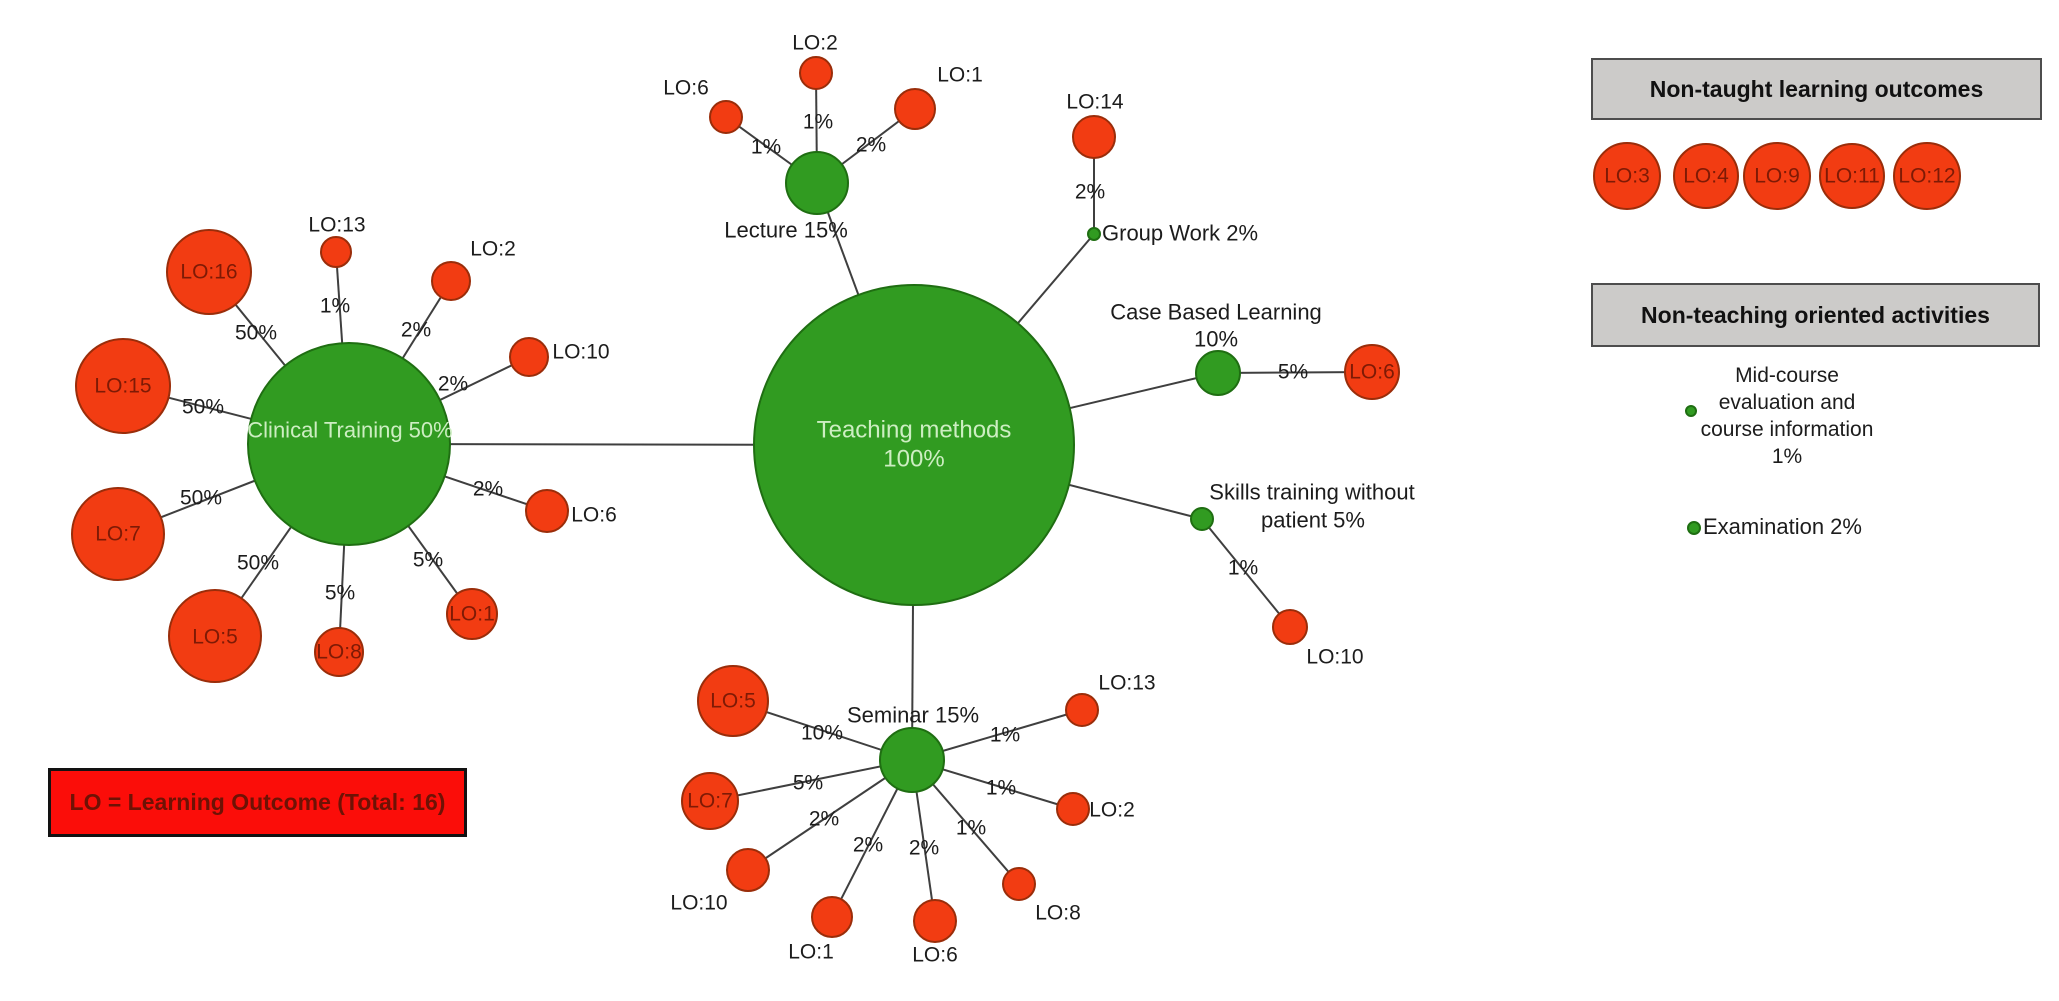  What do you see at coordinates (832, 917) in the screenshot?
I see `node-lo1s` at bounding box center [832, 917].